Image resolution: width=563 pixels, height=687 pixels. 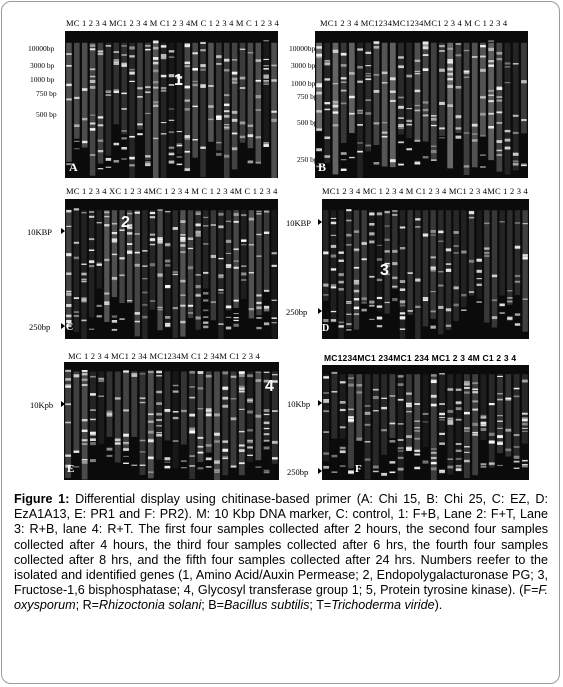 What do you see at coordinates (299, 404) in the screenshot?
I see `panel-f-size-10k: 10Kbp` at bounding box center [299, 404].